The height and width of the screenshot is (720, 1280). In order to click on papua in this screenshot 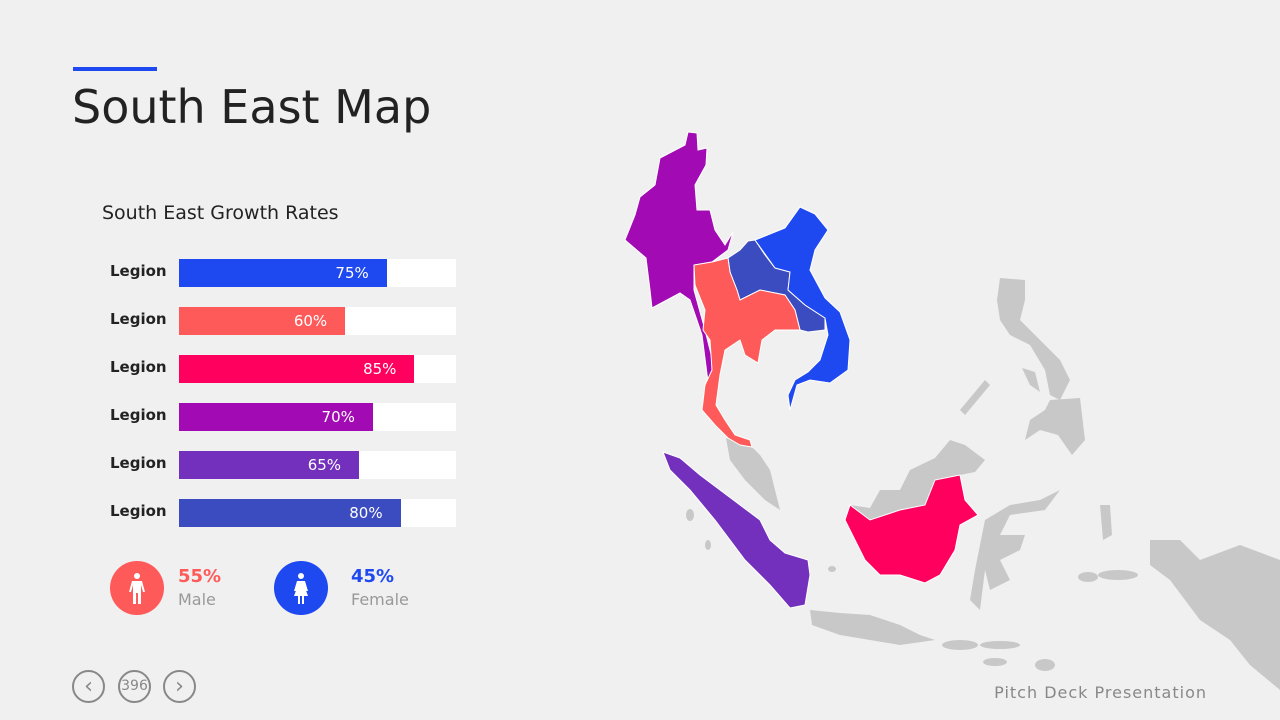, I will do `click(1215, 615)`.